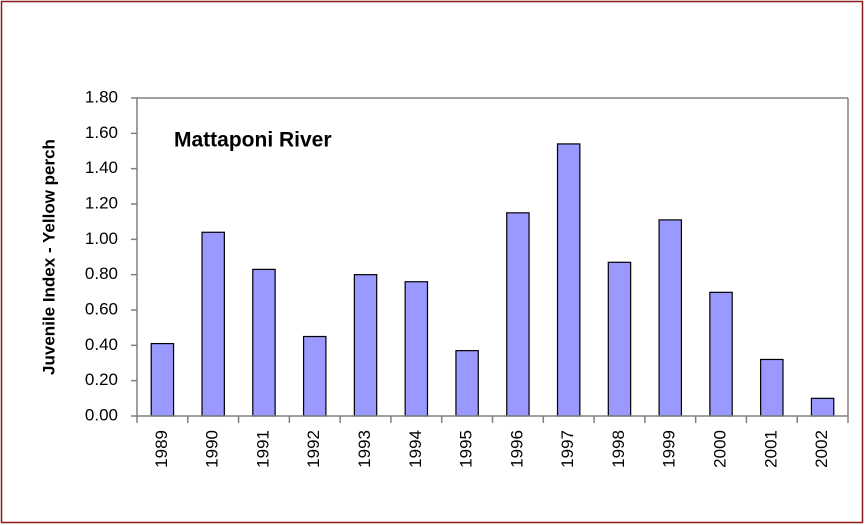  I want to click on y-tick-label: 0.80, so click(101, 273).